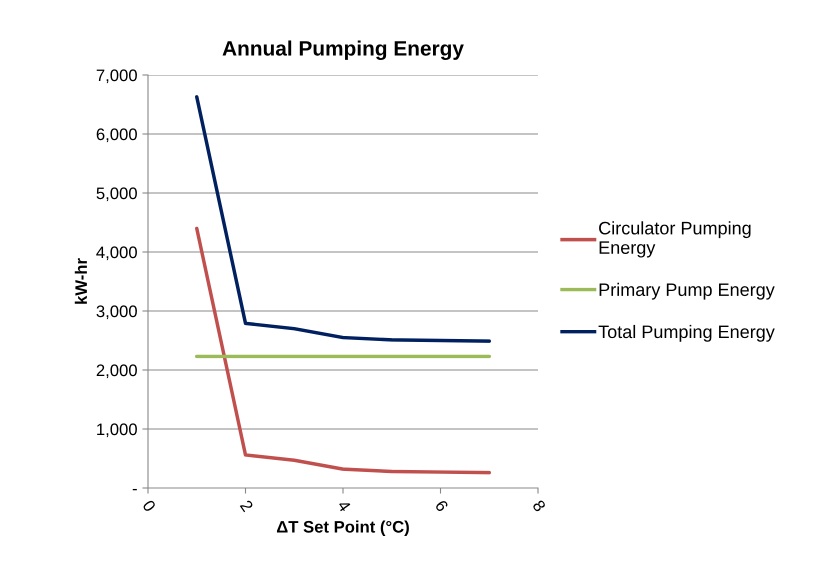 The height and width of the screenshot is (583, 814). I want to click on legend-label: Total Pumping Energy, so click(686, 333).